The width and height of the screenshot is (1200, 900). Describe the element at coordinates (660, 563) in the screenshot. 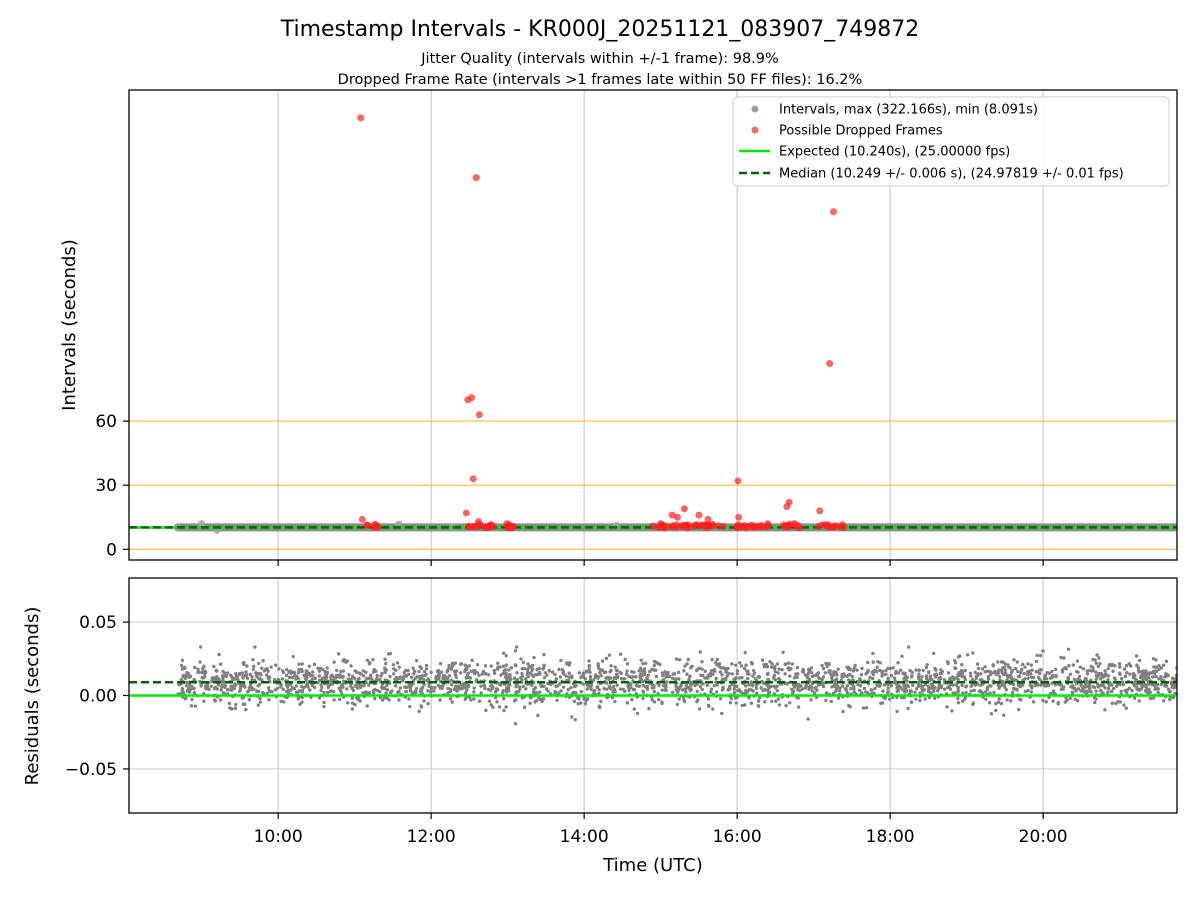

I see `intervals-x-ticks` at that location.